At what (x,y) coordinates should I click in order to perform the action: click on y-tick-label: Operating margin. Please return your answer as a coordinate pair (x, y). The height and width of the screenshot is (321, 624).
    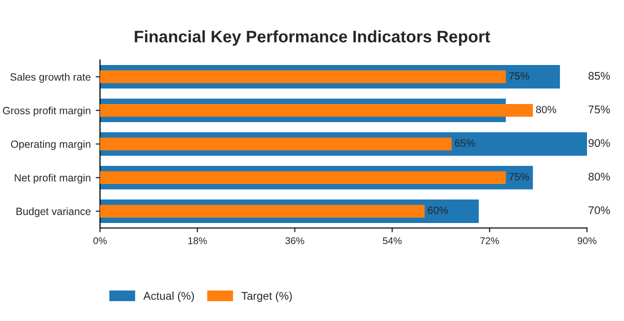
    Looking at the image, I should click on (50, 145).